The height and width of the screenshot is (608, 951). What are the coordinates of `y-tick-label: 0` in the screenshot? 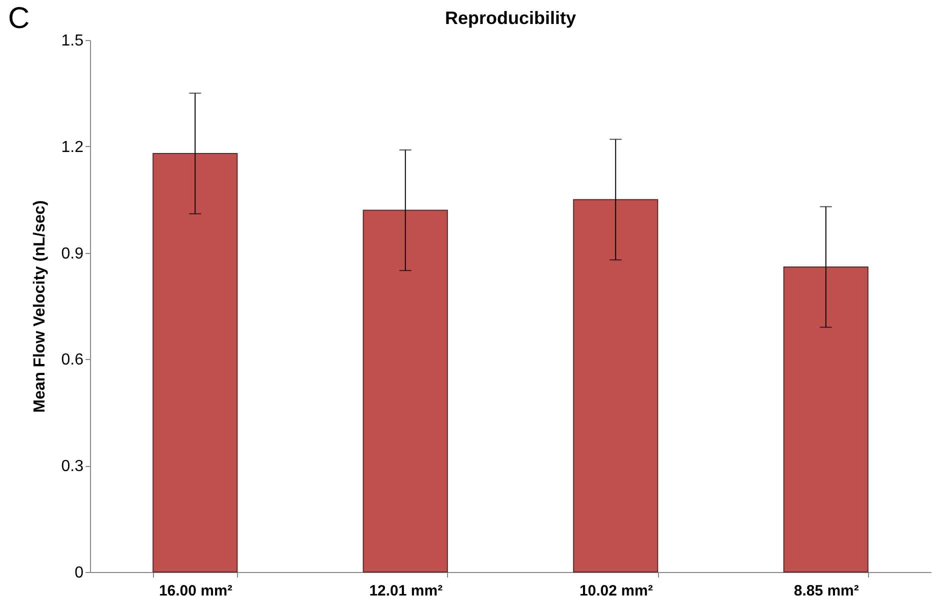 It's located at (79, 573).